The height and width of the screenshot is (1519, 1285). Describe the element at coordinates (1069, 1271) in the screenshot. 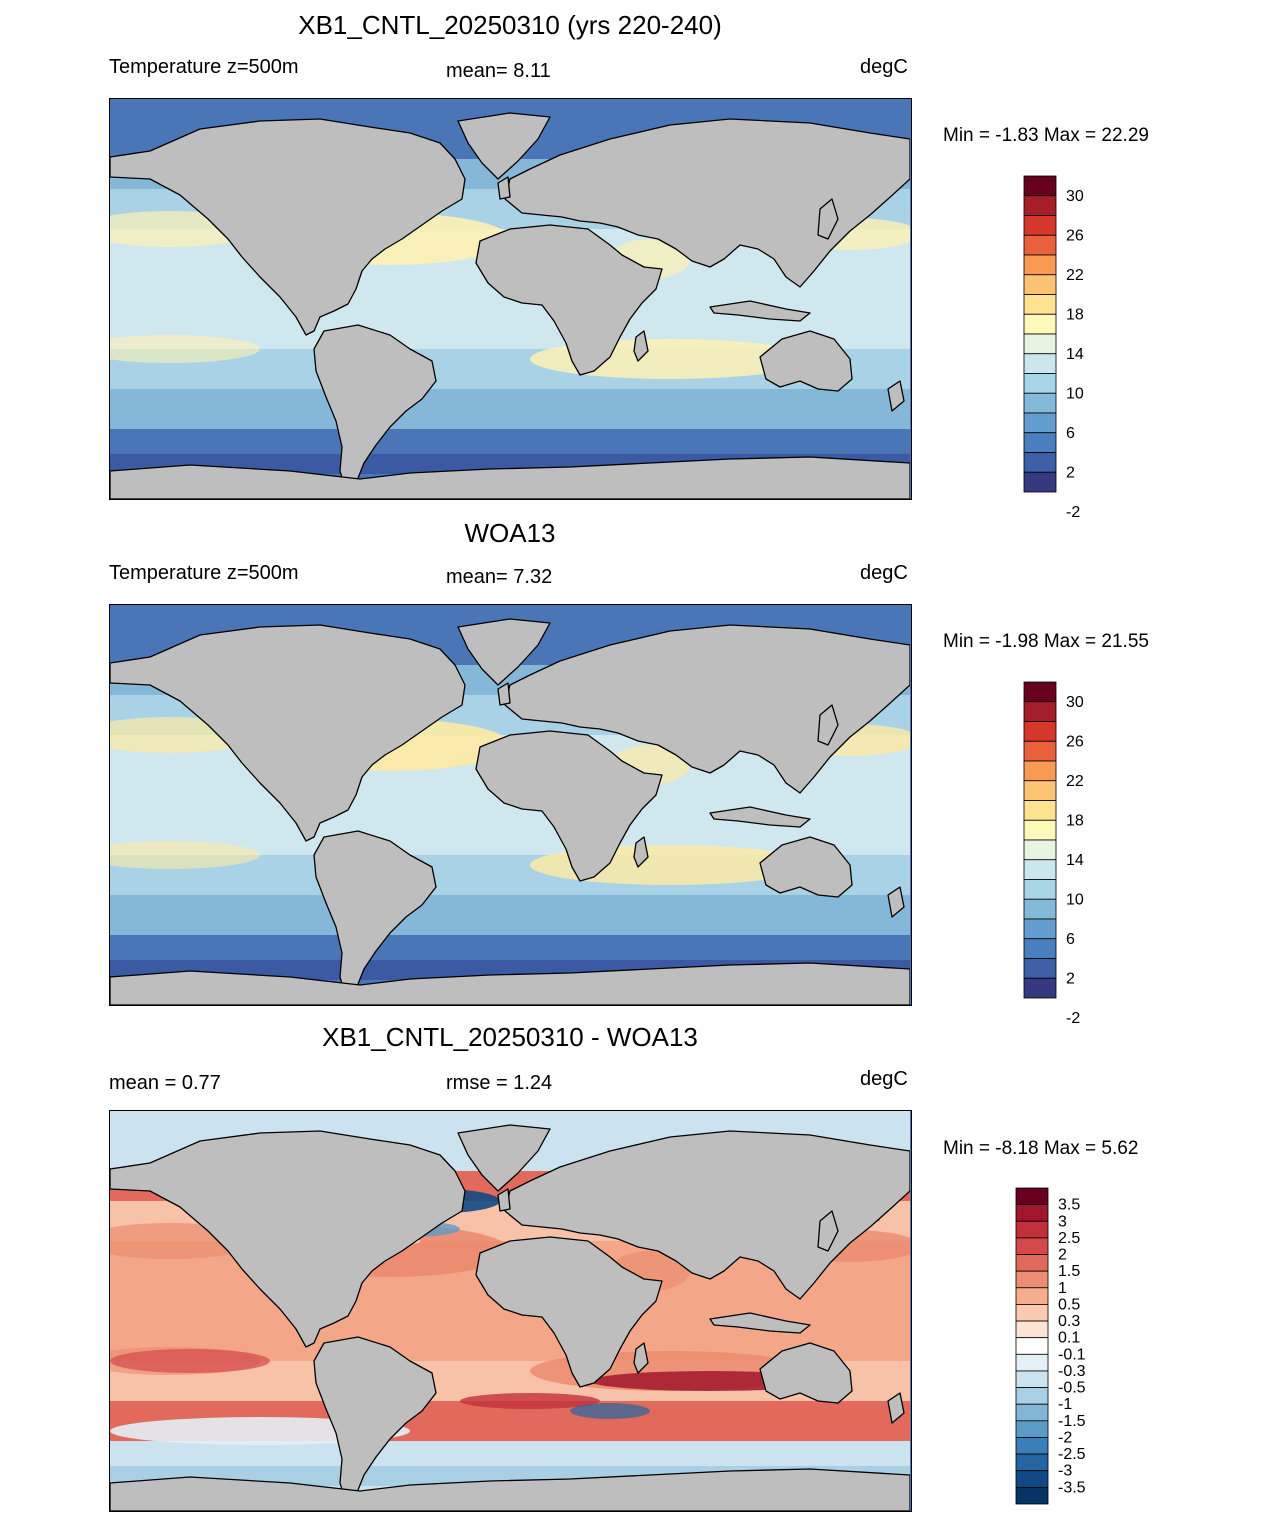

I see `colorbar-tick-label: 1.5` at that location.